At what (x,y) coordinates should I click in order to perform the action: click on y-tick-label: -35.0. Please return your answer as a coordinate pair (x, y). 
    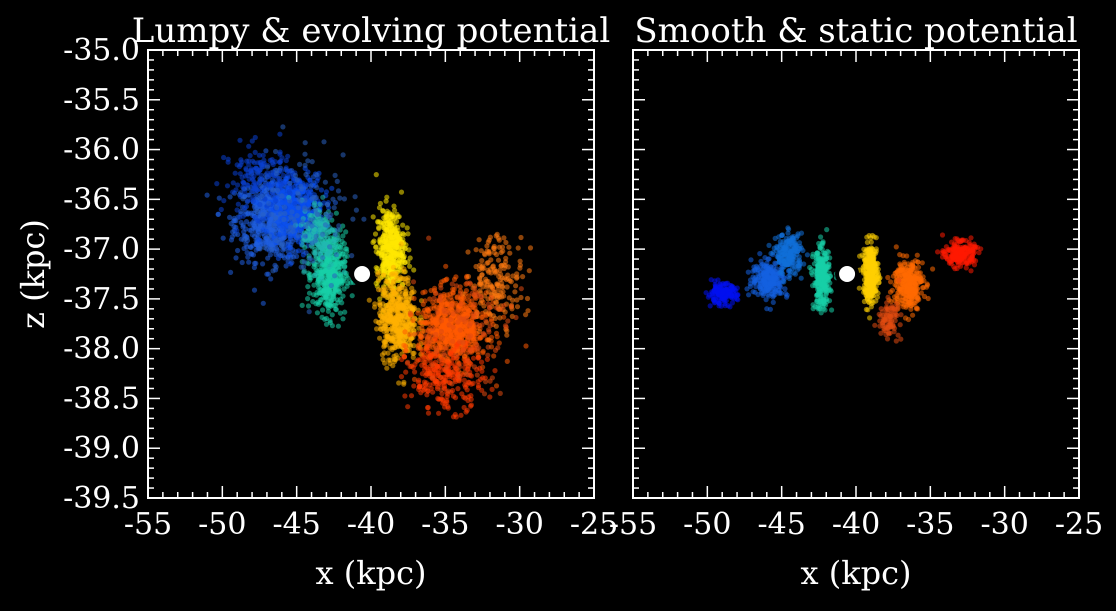
    Looking at the image, I should click on (101, 50).